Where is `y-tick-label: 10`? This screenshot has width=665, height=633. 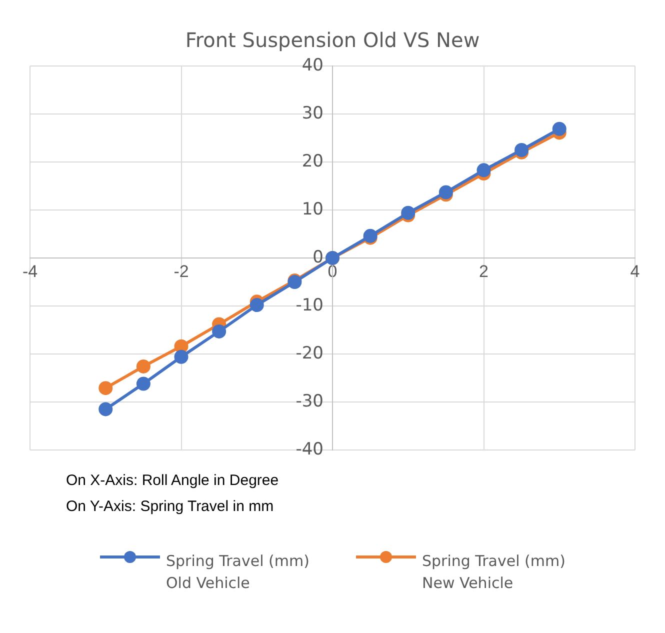
y-tick-label: 10 is located at coordinates (313, 209).